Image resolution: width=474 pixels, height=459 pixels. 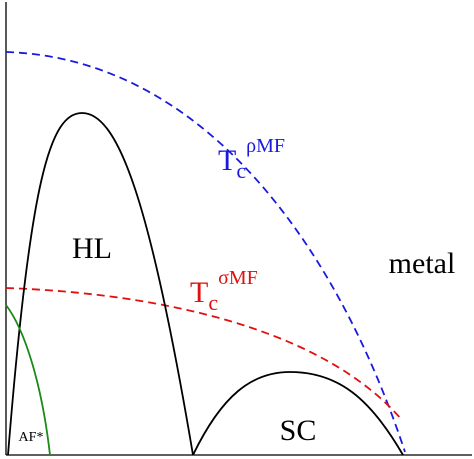 What do you see at coordinates (28, 380) in the screenshot?
I see `af-boundary` at bounding box center [28, 380].